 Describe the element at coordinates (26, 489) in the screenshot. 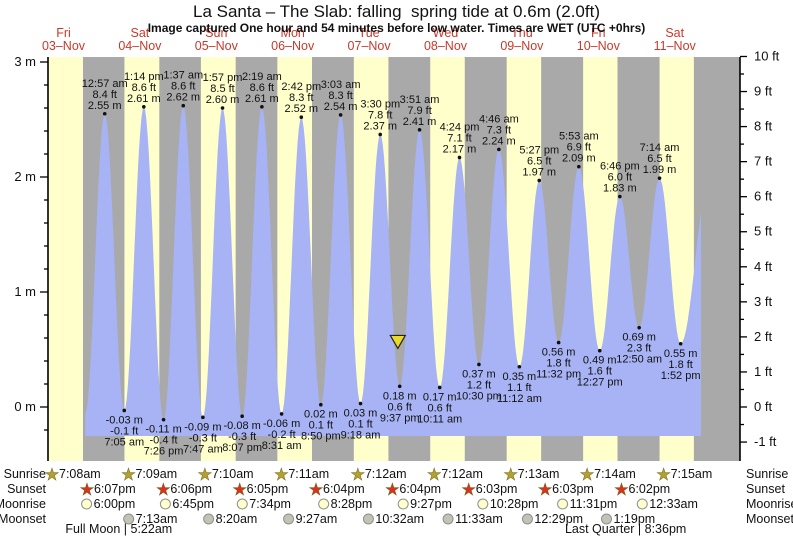

I see `almanac-row-label-left: Sunset` at that location.